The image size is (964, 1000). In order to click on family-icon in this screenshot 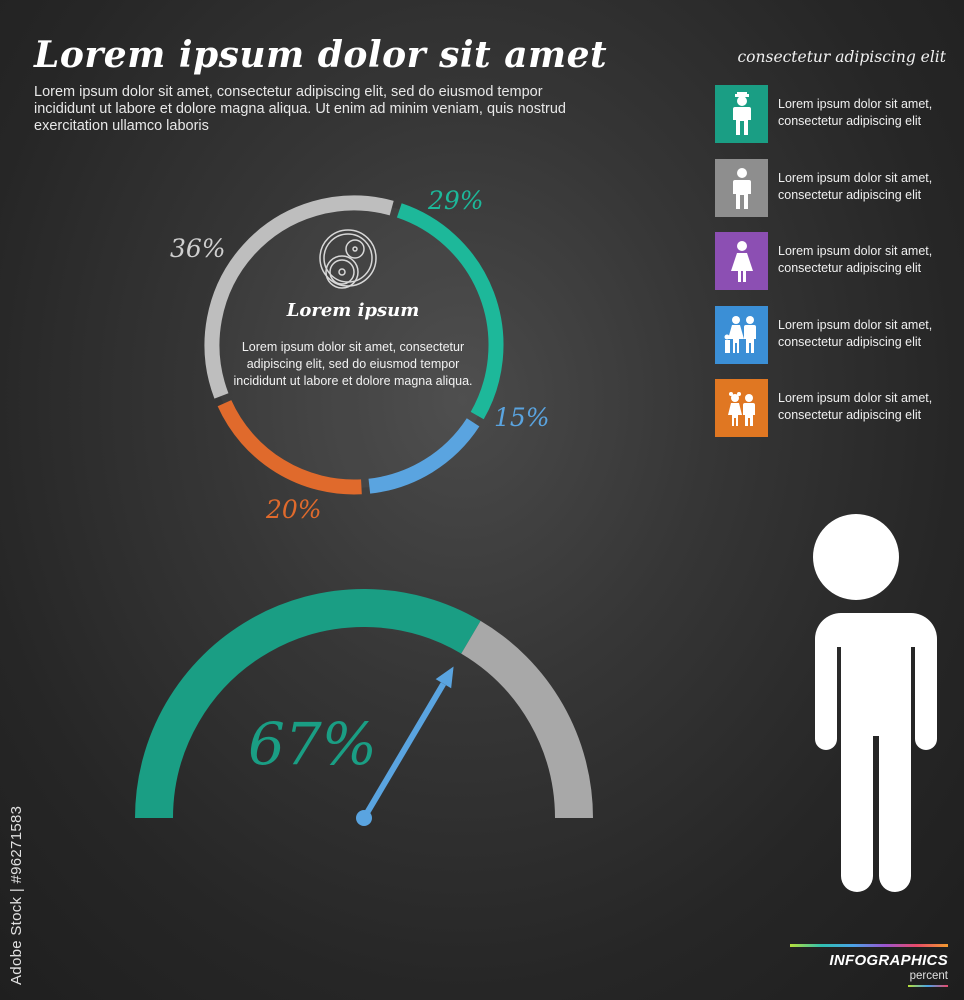, I will do `click(740, 334)`.